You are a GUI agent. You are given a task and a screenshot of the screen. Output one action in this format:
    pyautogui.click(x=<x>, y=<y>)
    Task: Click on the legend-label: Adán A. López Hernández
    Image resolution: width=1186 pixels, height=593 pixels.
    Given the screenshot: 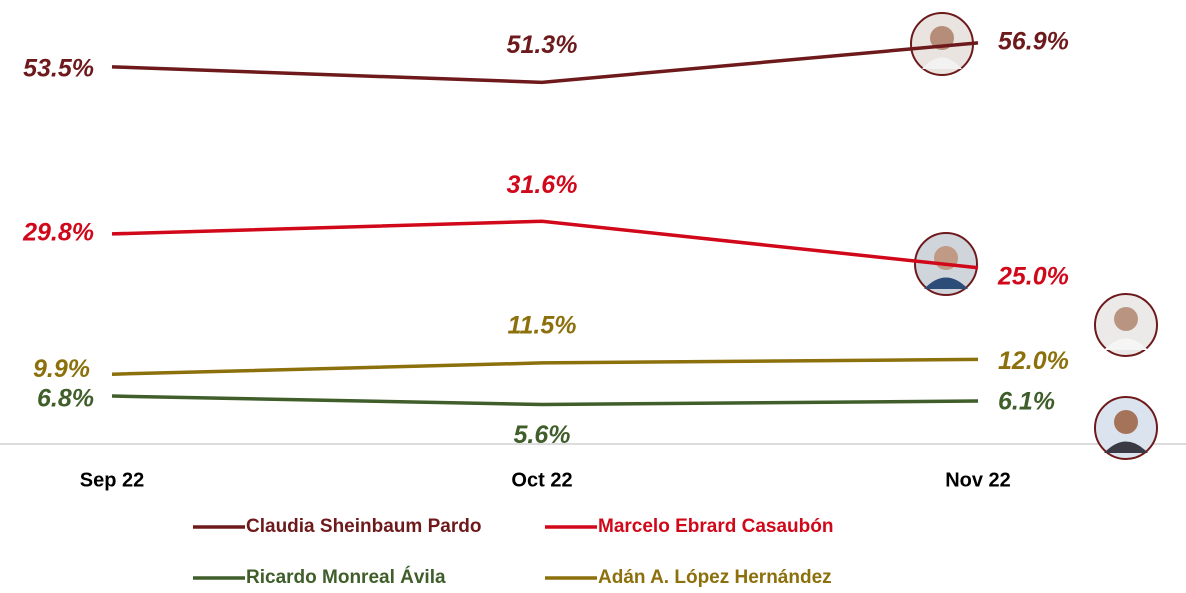 What is the action you would take?
    pyautogui.click(x=715, y=577)
    